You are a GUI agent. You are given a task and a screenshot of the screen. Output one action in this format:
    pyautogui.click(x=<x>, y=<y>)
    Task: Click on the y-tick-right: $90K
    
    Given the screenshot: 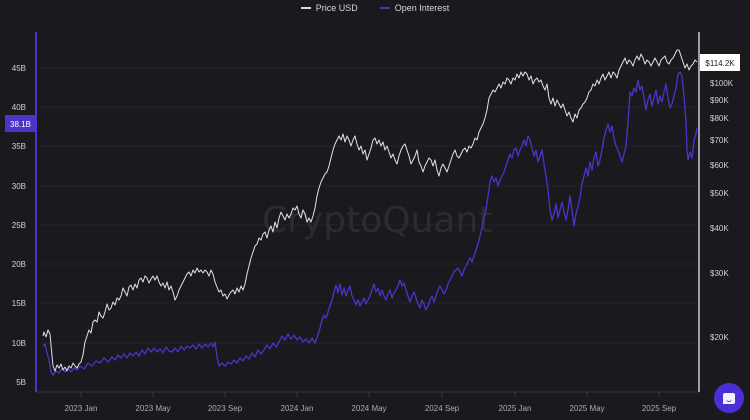 What is the action you would take?
    pyautogui.click(x=719, y=100)
    